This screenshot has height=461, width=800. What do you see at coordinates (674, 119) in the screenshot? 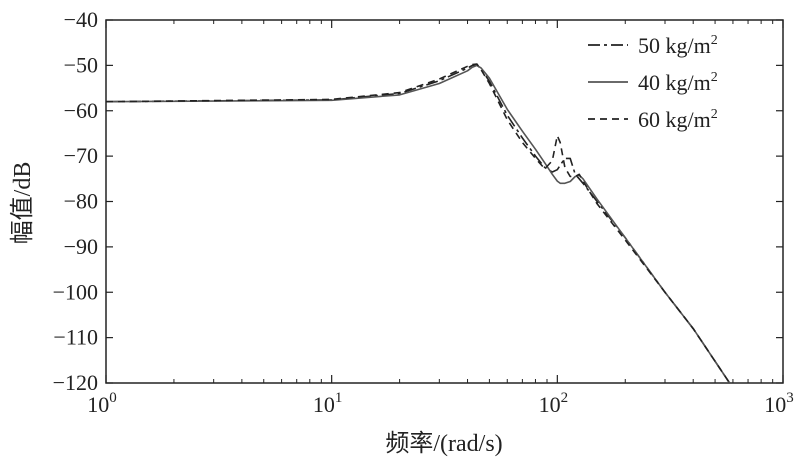
I see `legend-label-text: 60 kg/m` at bounding box center [674, 119].